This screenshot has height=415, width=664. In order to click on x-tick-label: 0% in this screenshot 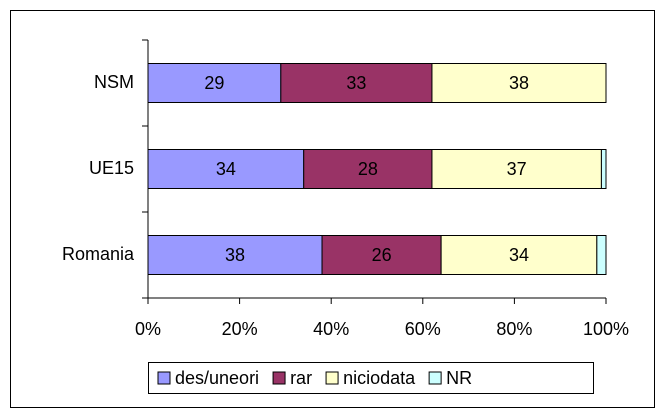, I will do `click(148, 329)`.